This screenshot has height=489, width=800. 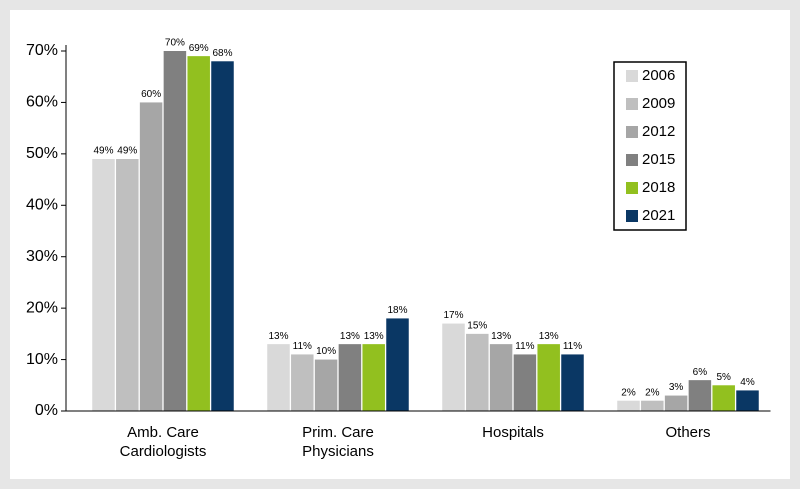 What do you see at coordinates (397, 310) in the screenshot?
I see `data-label: 18%` at bounding box center [397, 310].